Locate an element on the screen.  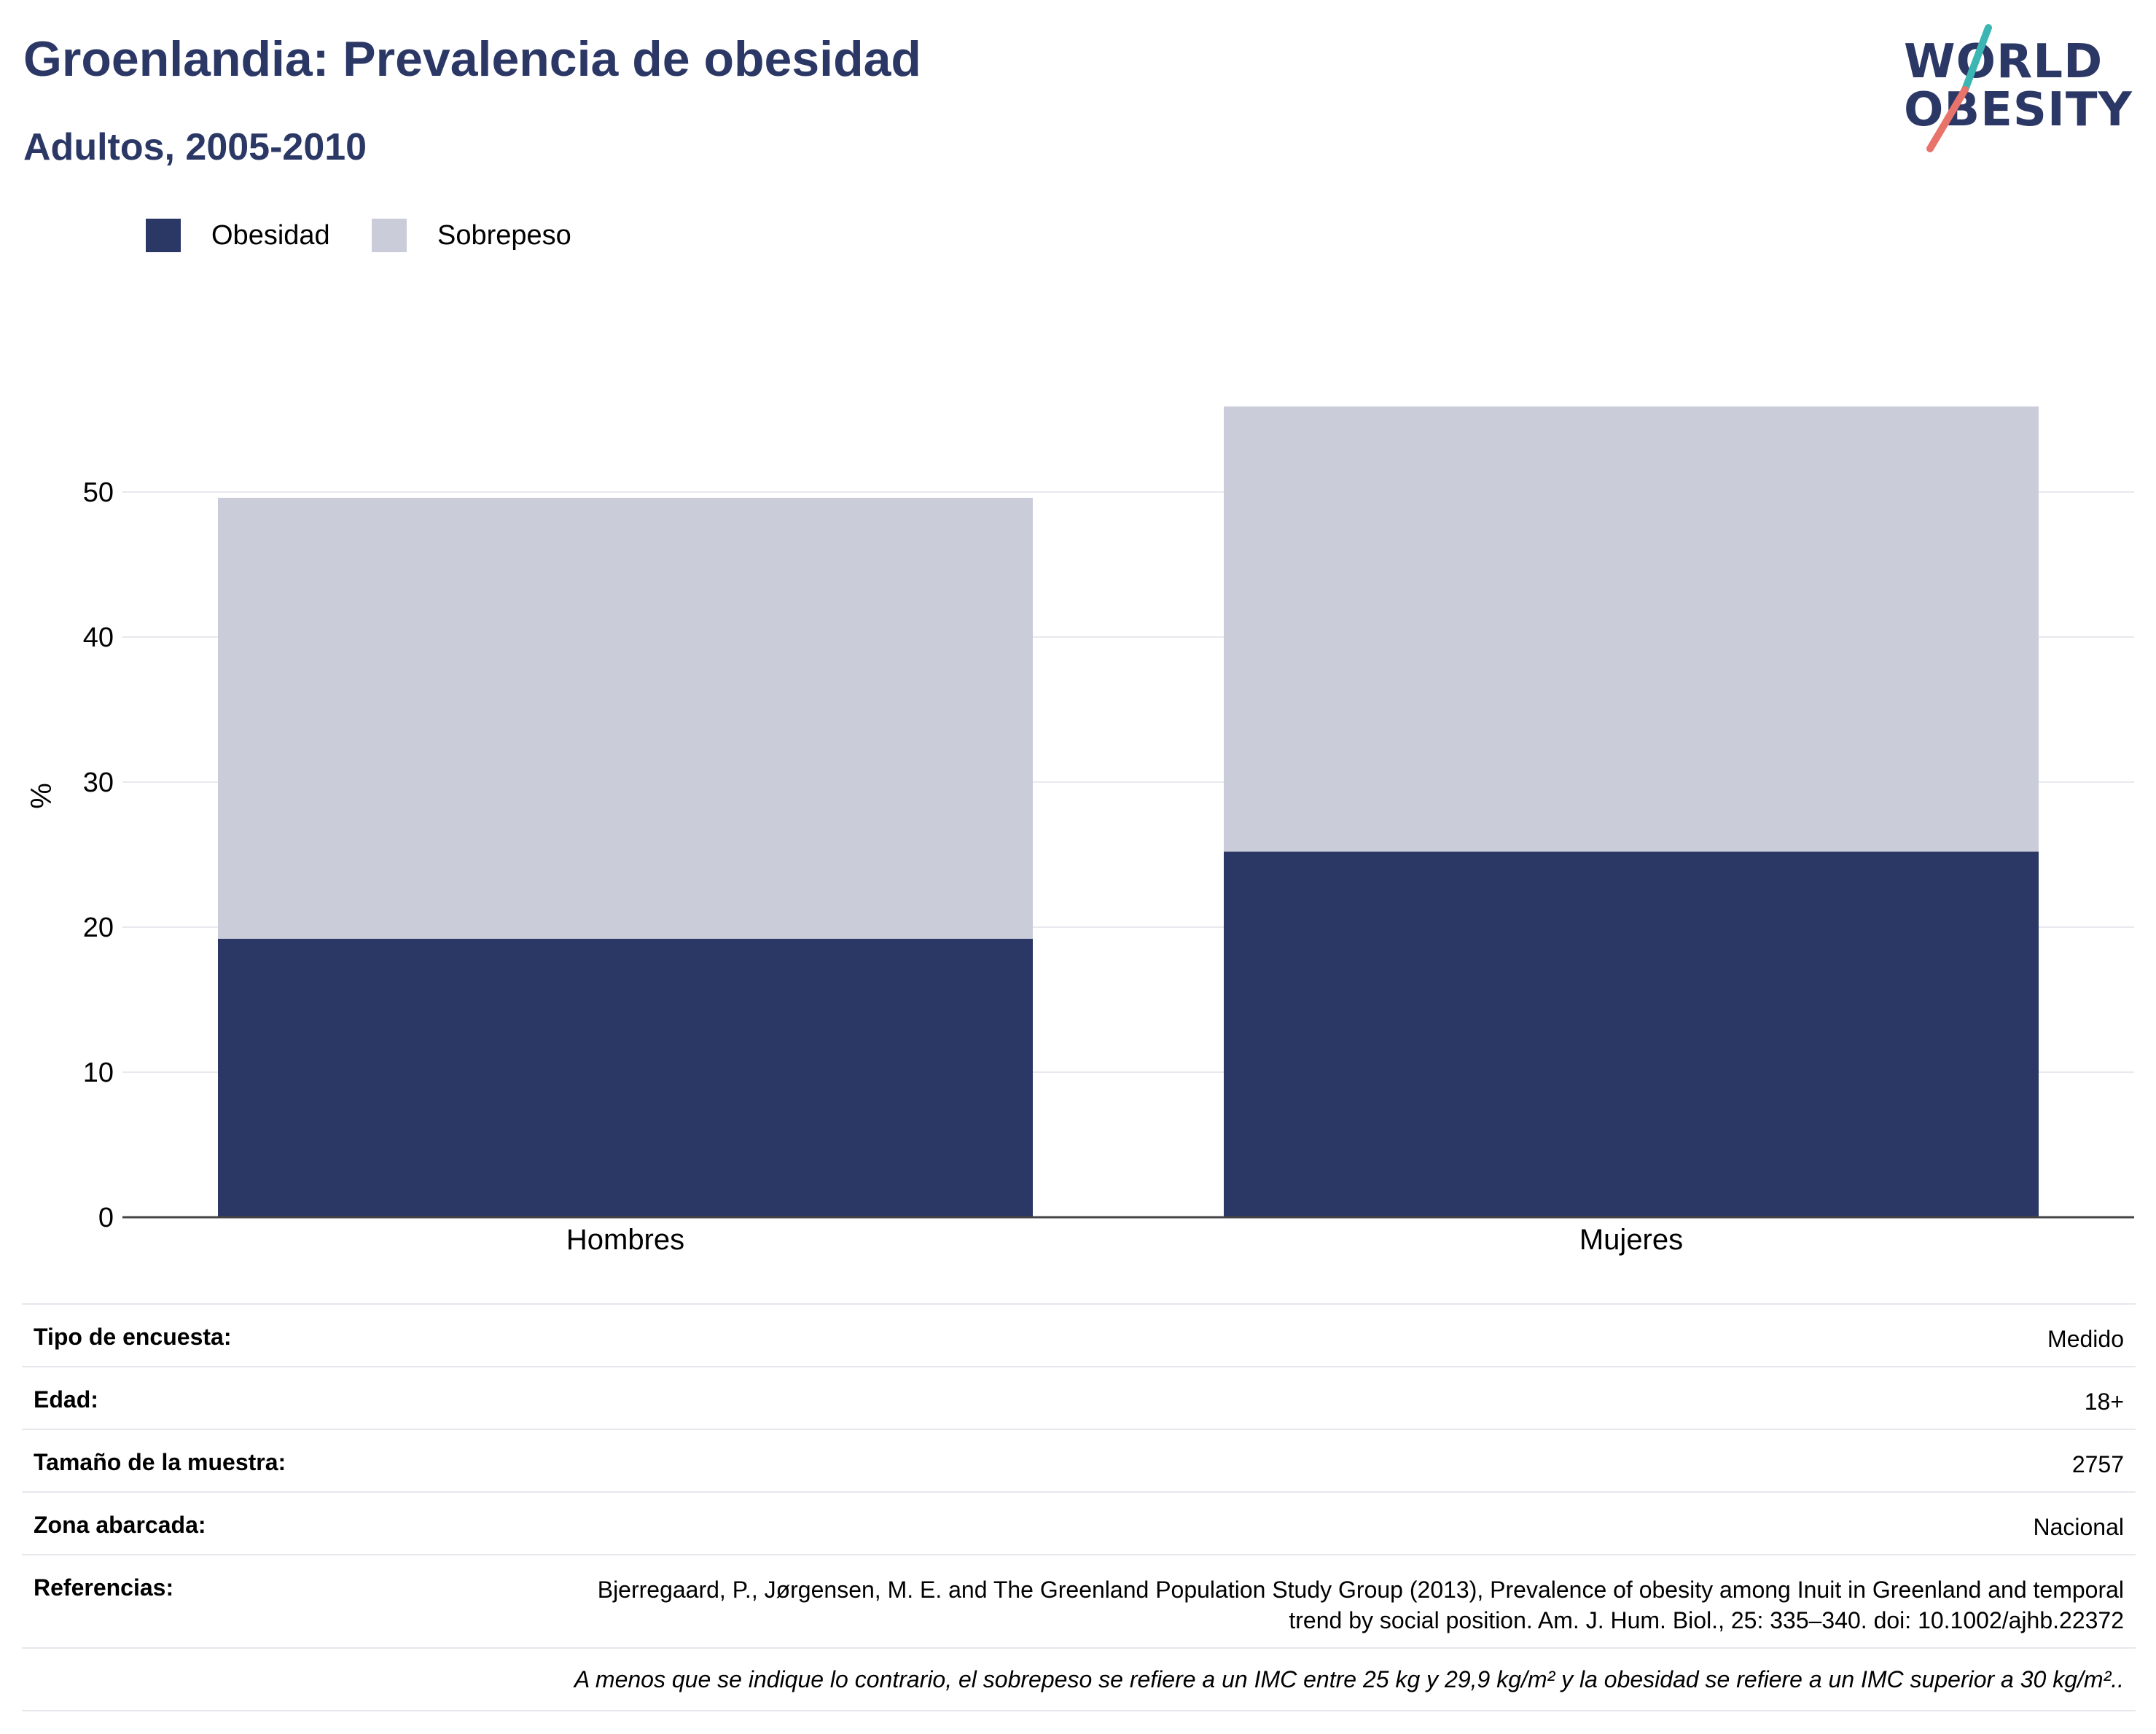
info-row: Tipo de encuesta: Medido is located at coordinates (1079, 1334).